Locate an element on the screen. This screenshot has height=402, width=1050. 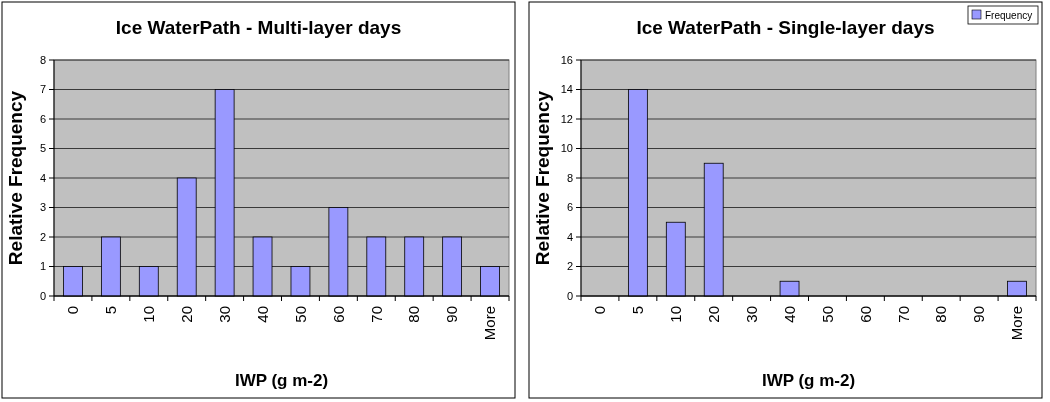
chart-title: Ice WaterPath - Multi-layer days is located at coordinates (258, 27).